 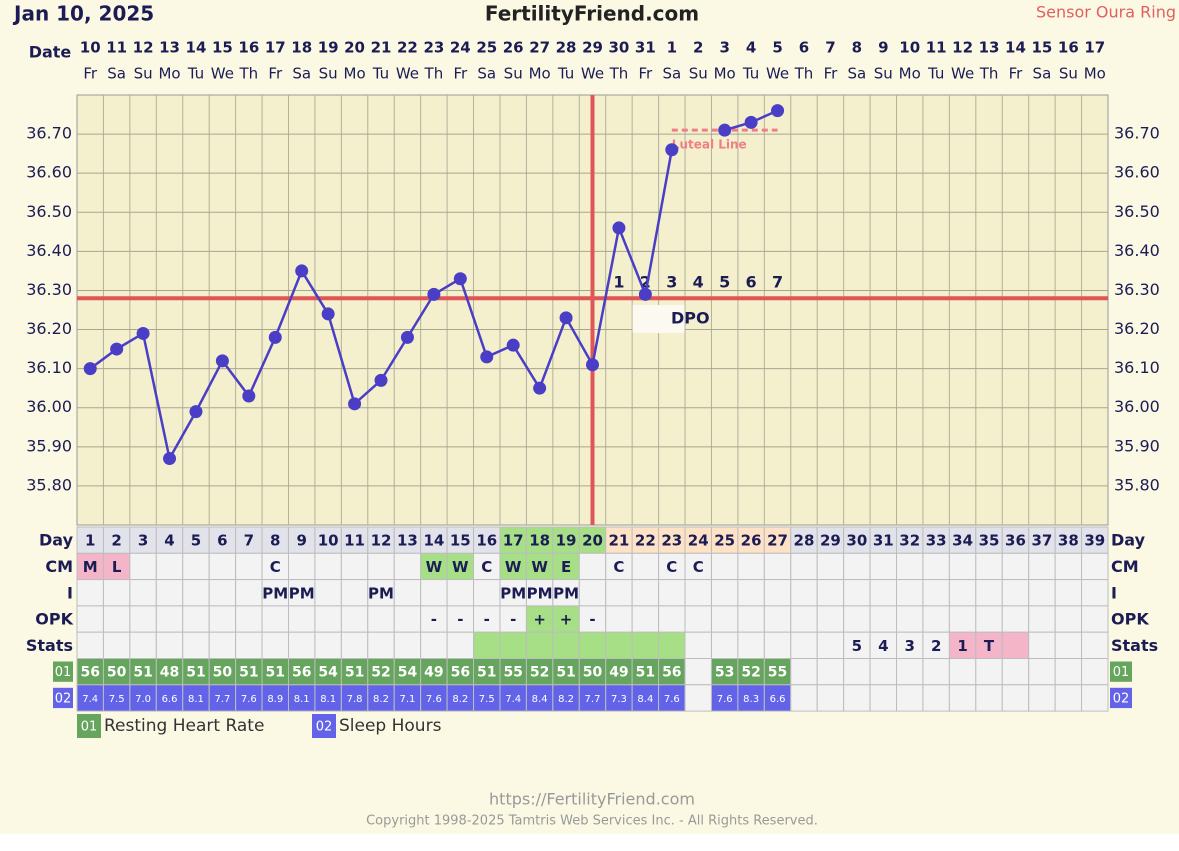 What do you see at coordinates (831, 74) in the screenshot?
I see `weekday-label: Fr` at bounding box center [831, 74].